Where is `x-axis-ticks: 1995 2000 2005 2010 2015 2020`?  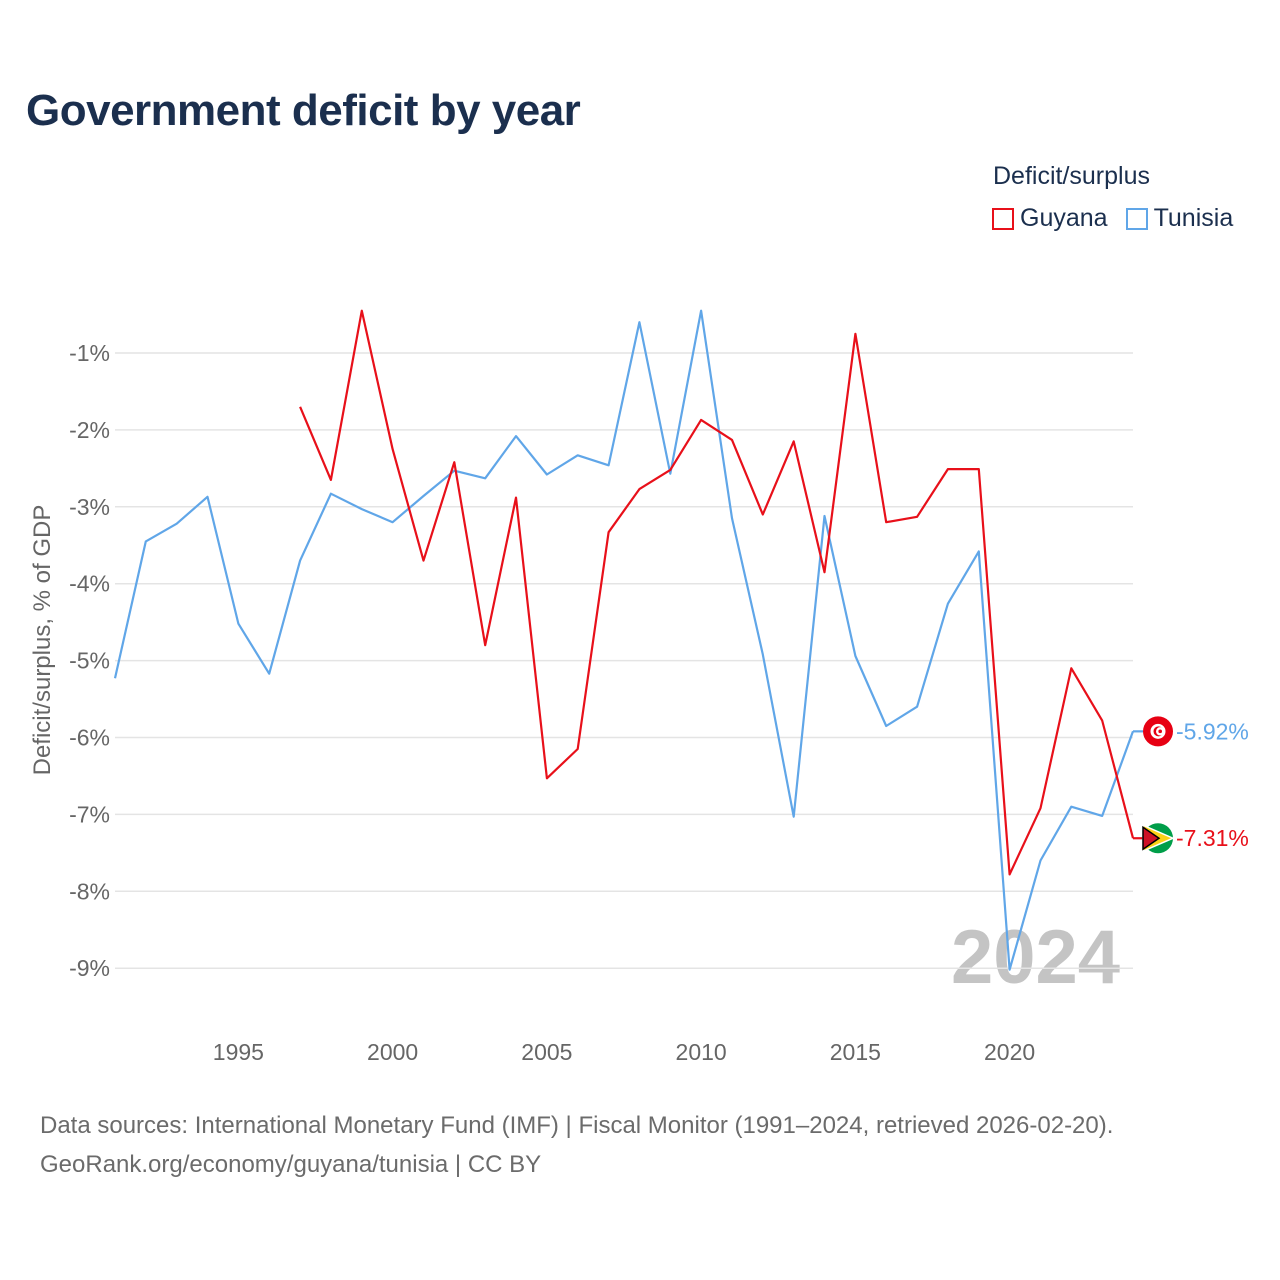 x-axis-ticks: 1995 2000 2005 2010 2015 2020 is located at coordinates (624, 1052).